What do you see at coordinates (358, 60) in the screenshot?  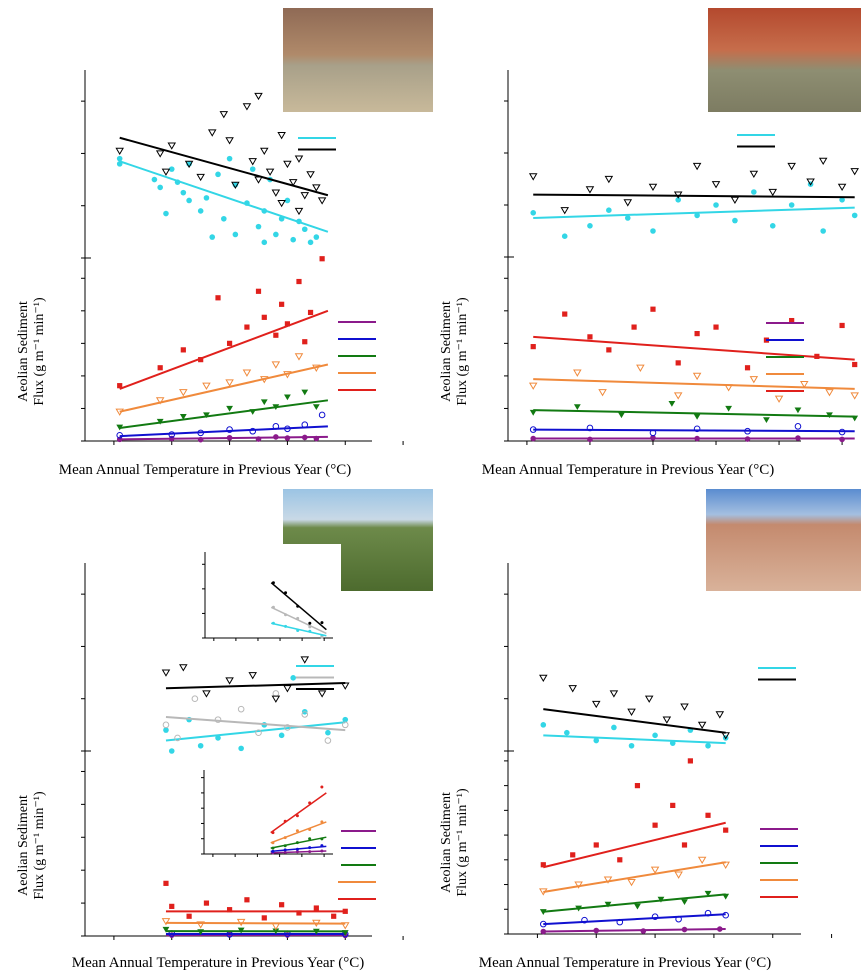 I see `photo-a` at bounding box center [358, 60].